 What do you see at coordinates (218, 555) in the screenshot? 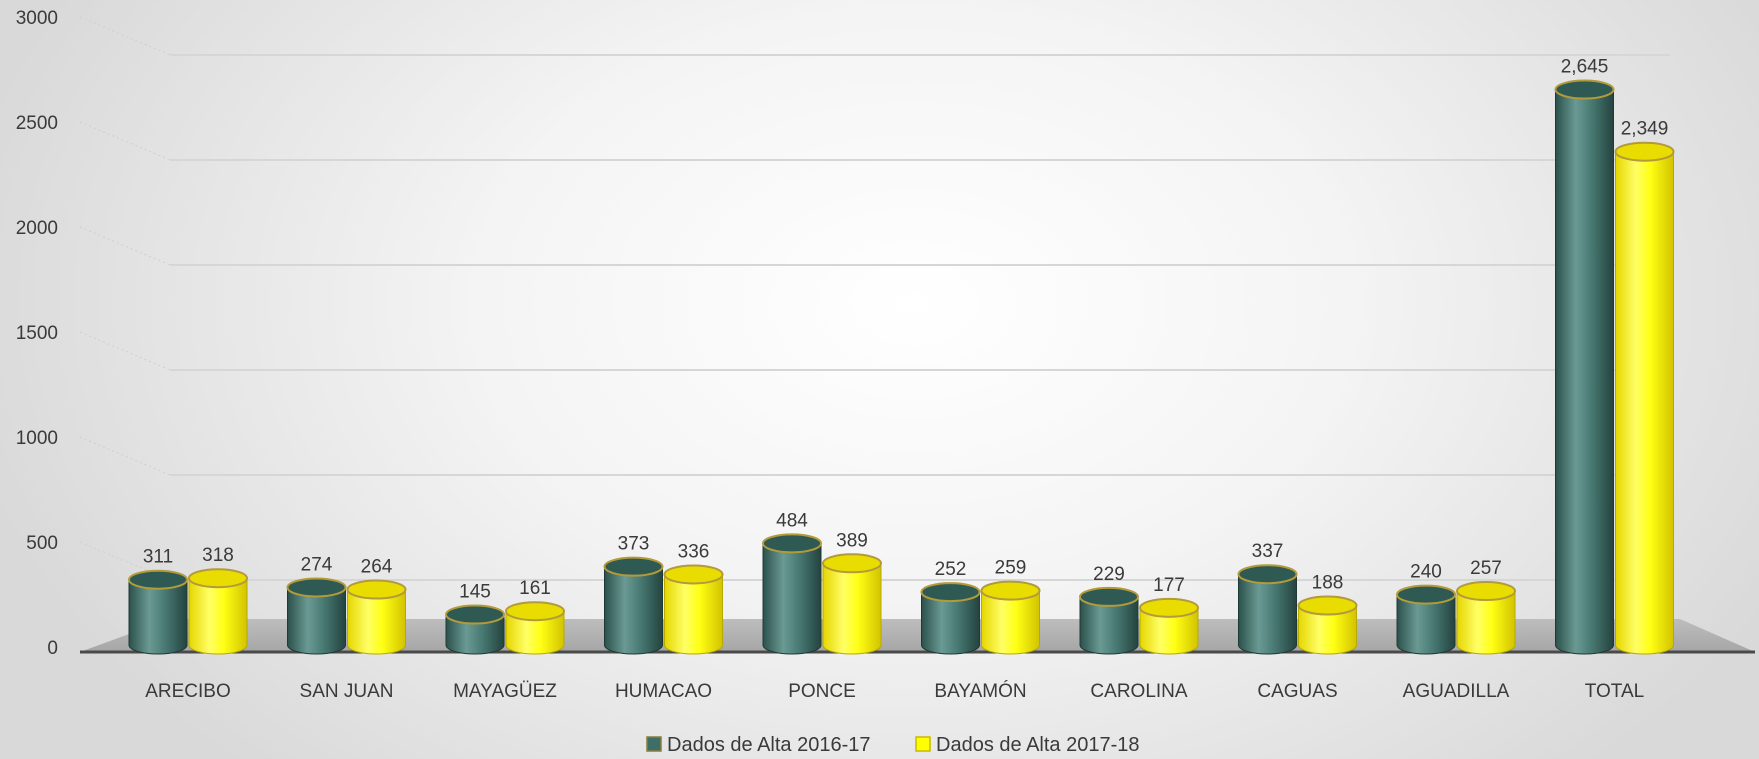
I see `data-label: 318` at bounding box center [218, 555].